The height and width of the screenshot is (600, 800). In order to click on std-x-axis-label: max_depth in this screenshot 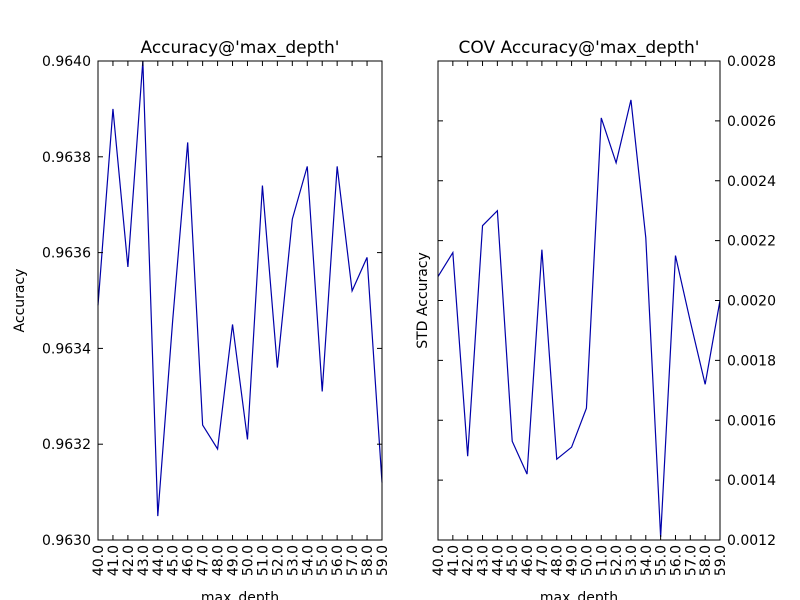, I will do `click(579, 595)`.